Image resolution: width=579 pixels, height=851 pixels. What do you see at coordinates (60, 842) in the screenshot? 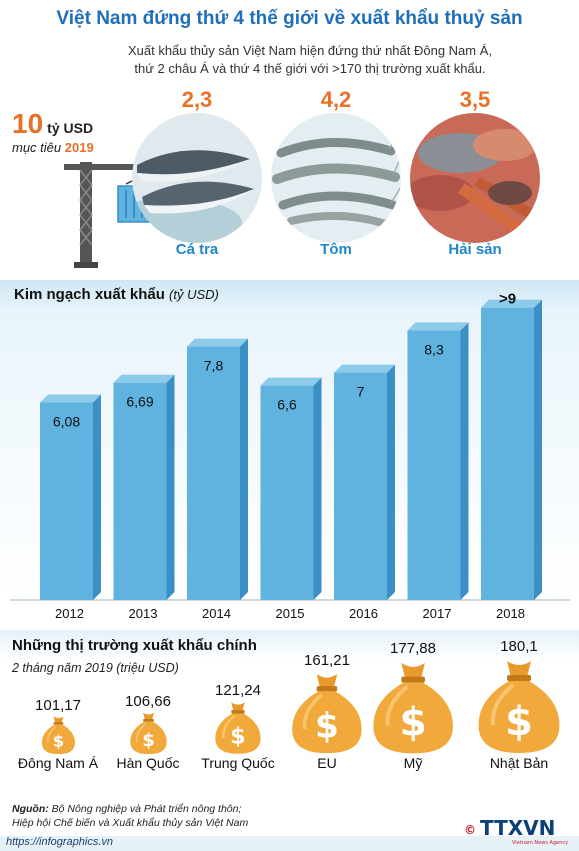
I see `site-link: https://infographics.vn` at bounding box center [60, 842].